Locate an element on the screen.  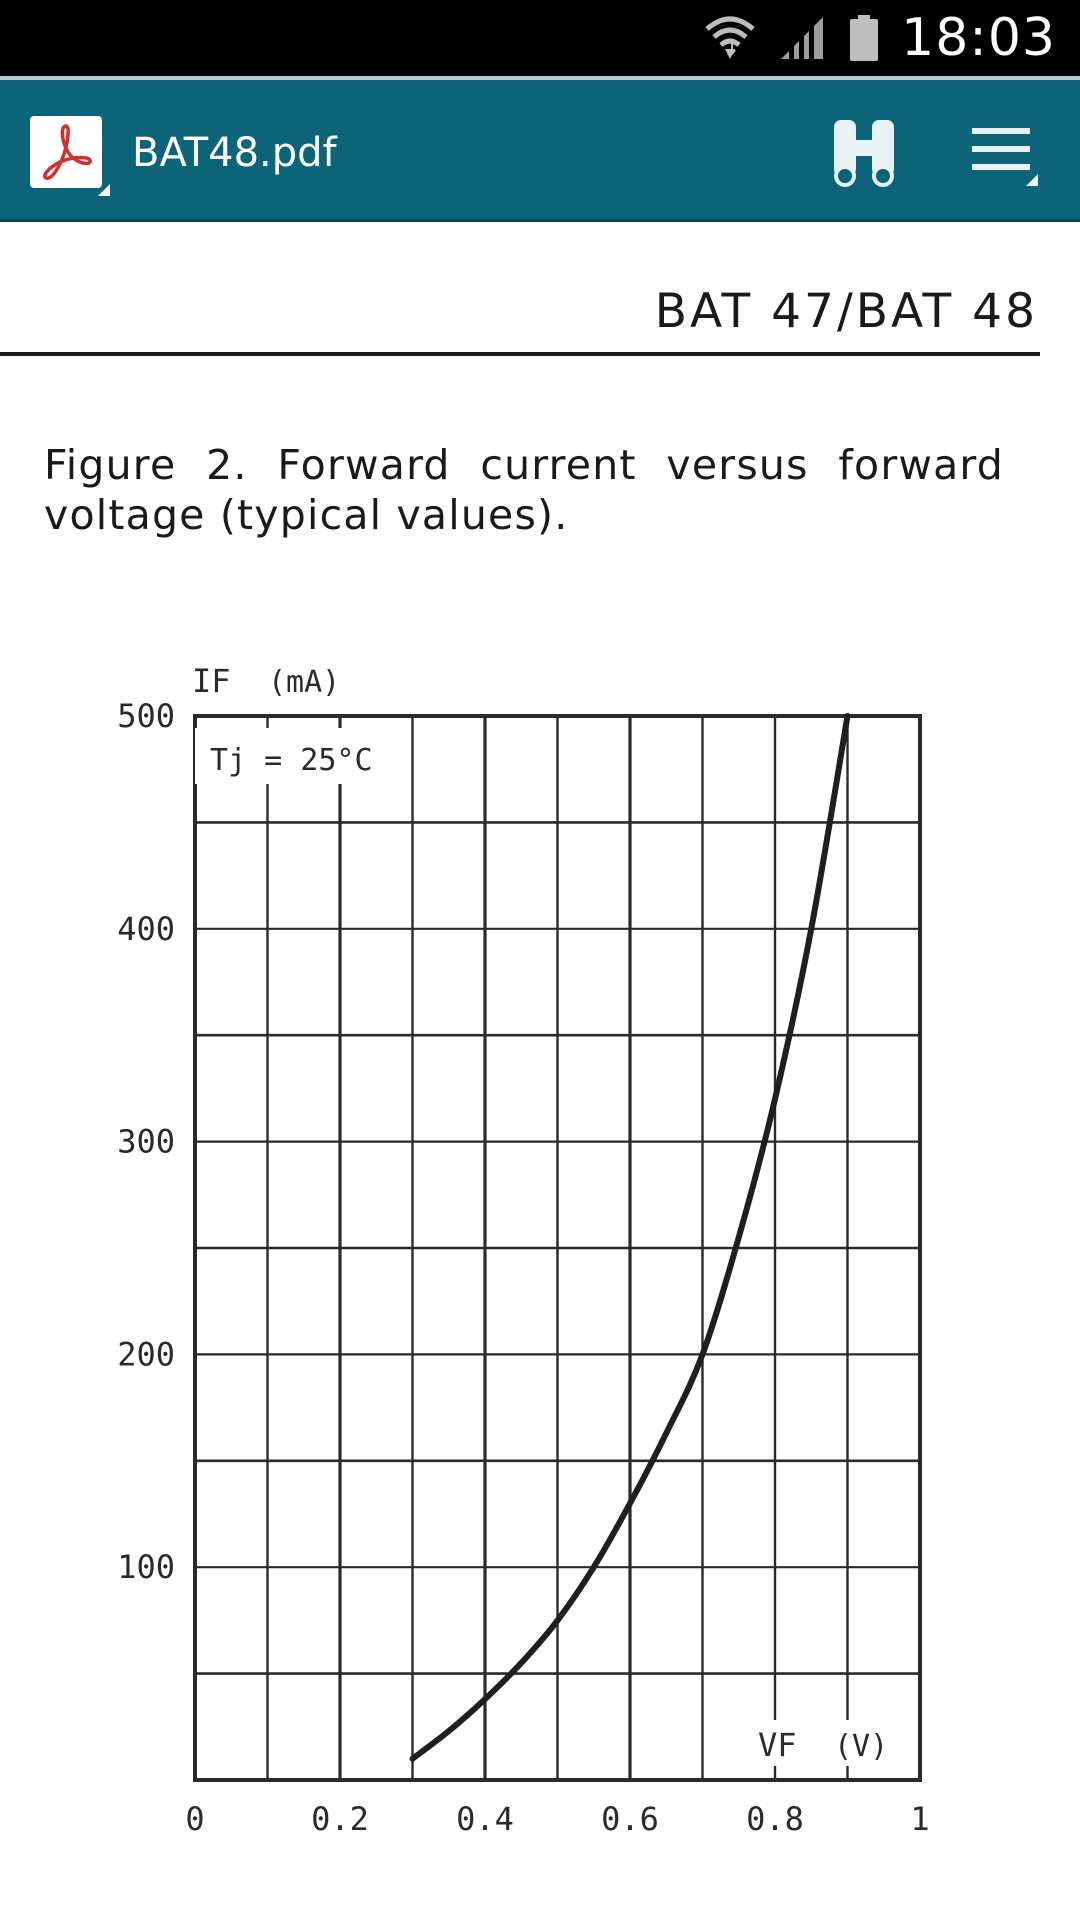
x-axis-label: VF (V) is located at coordinates (820, 1743).